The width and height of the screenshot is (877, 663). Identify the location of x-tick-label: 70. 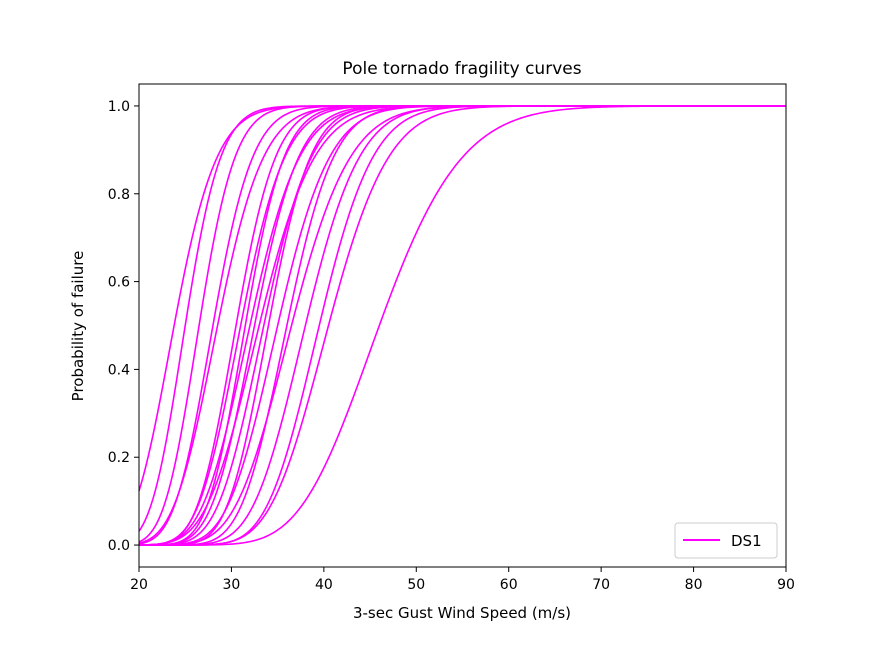
(601, 585).